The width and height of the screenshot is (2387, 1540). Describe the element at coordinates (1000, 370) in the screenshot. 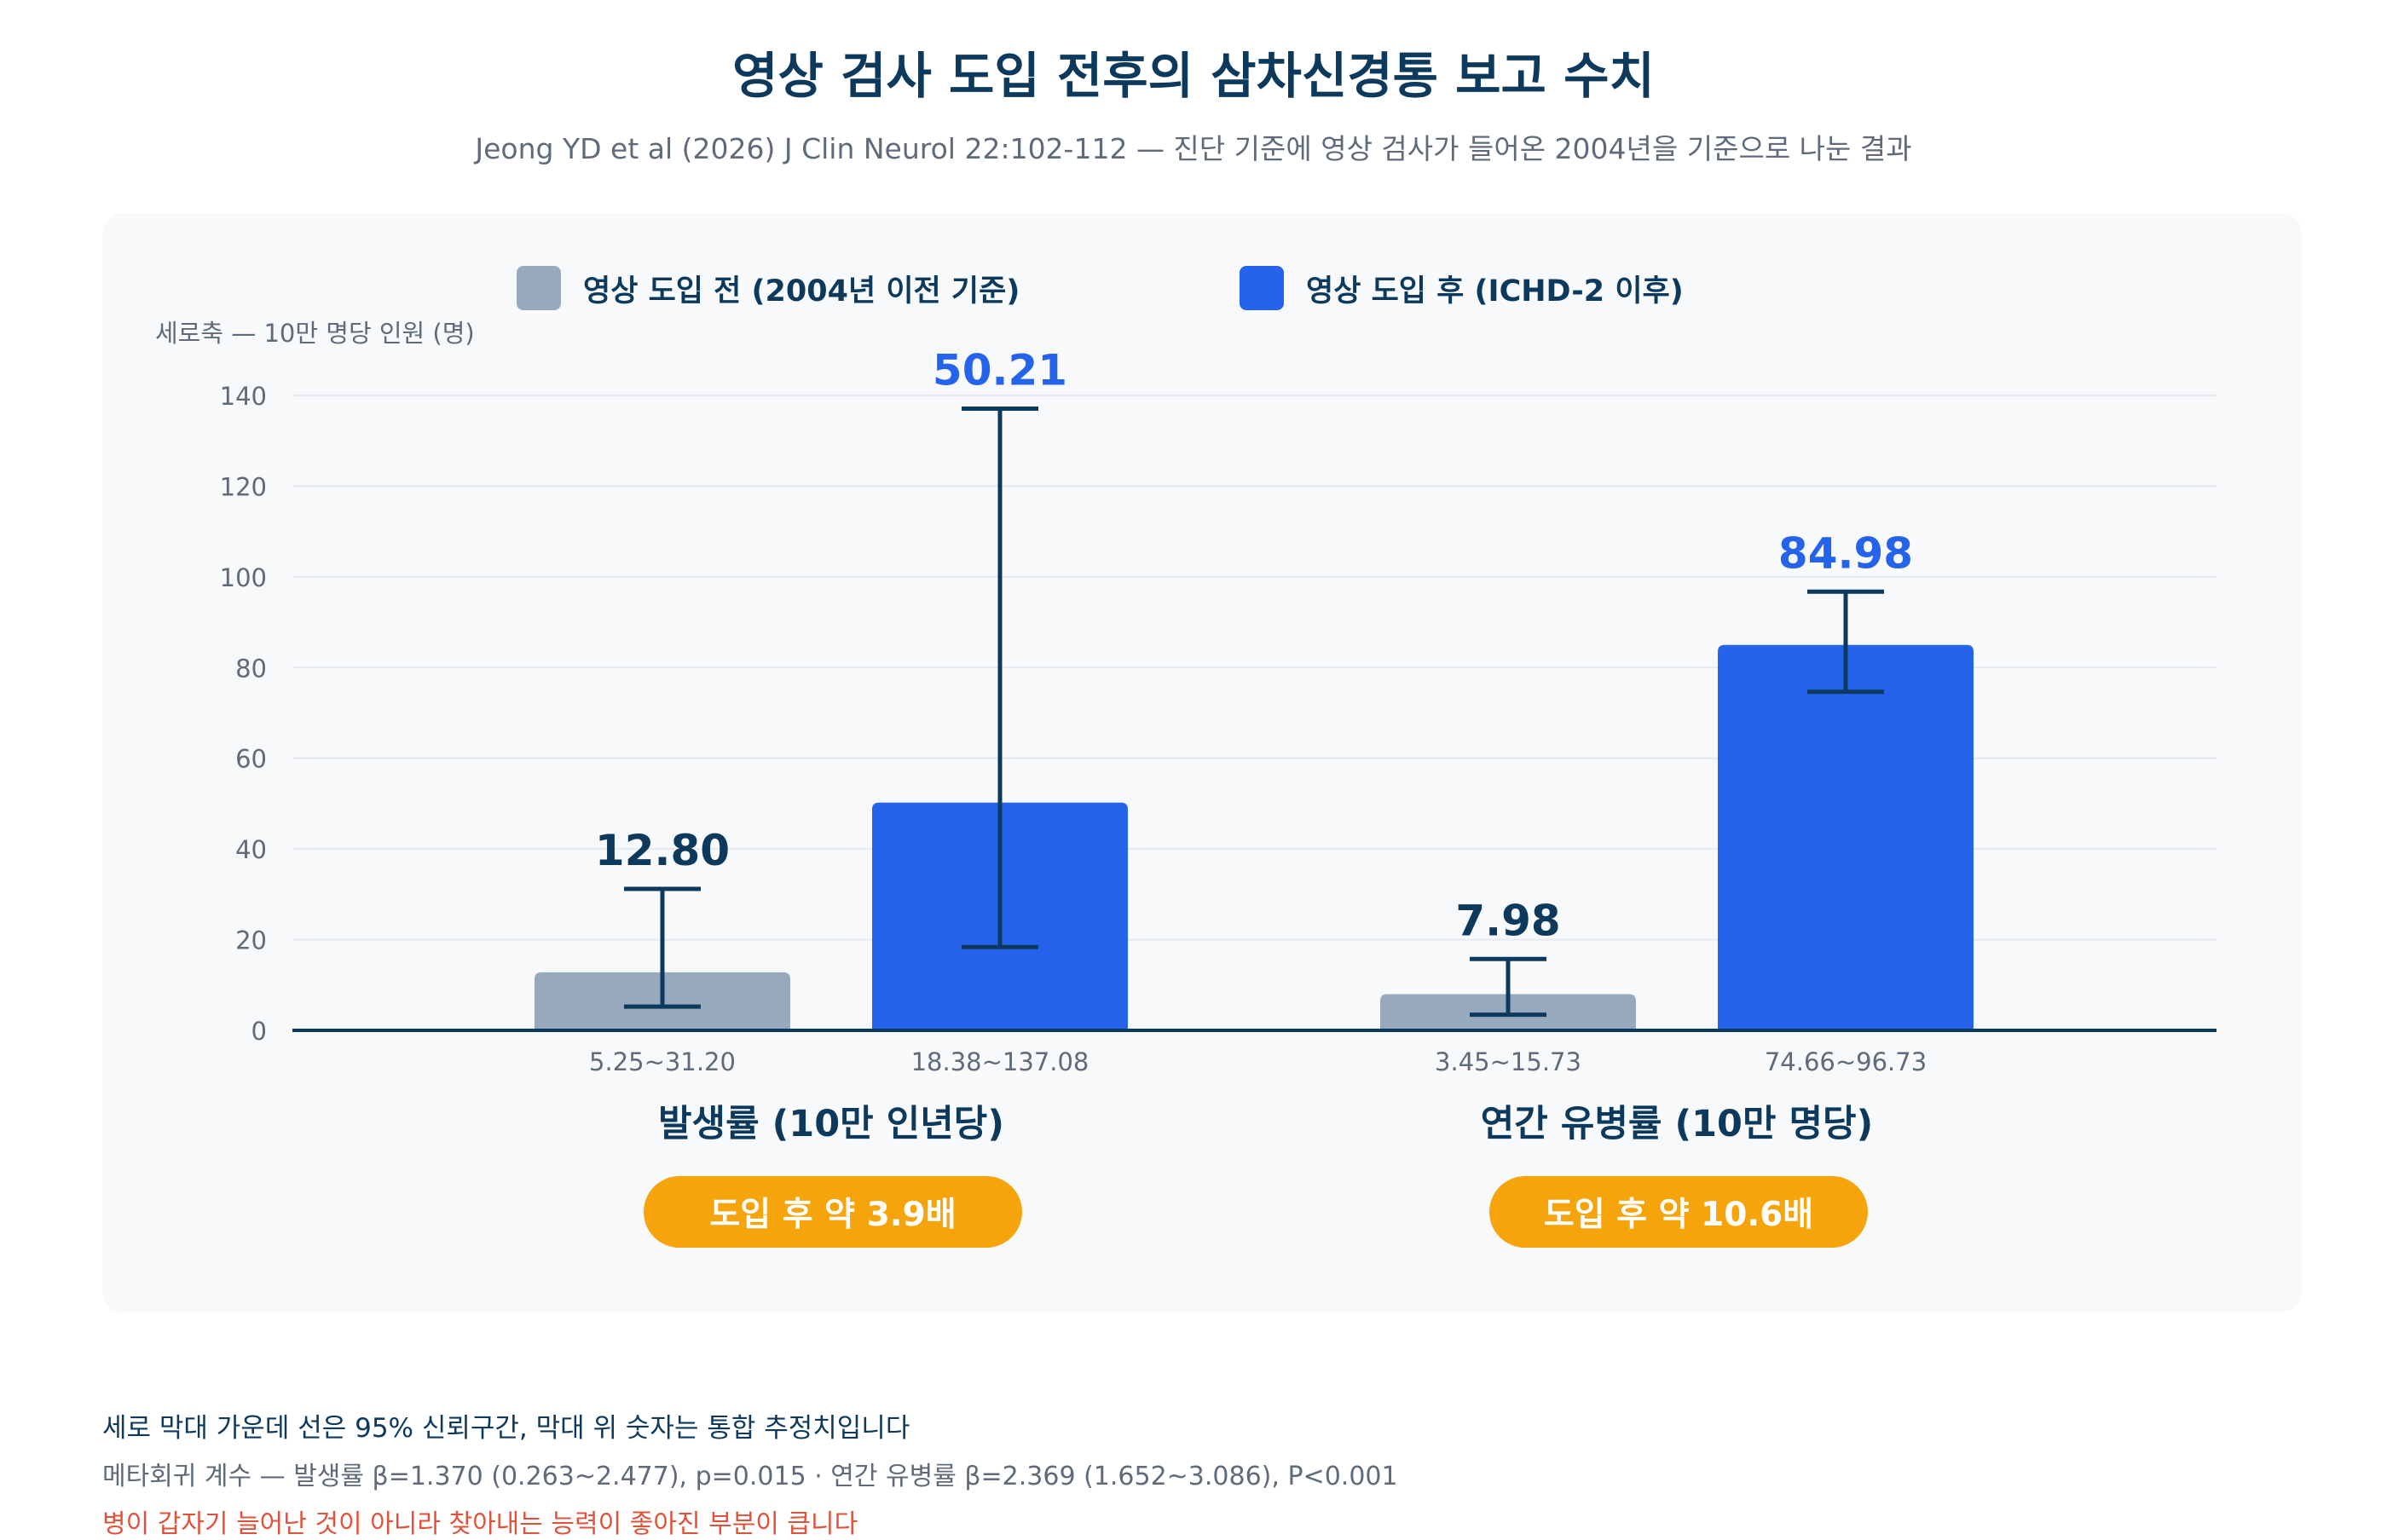

I see `data-label: 50.21` at that location.